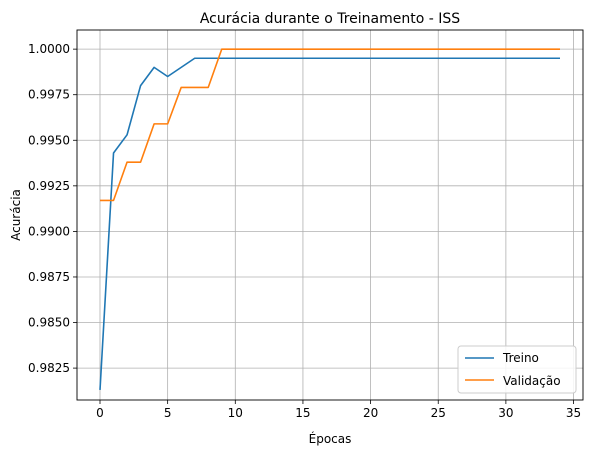  Describe the element at coordinates (505, 413) in the screenshot. I see `x-tick-label: 30` at that location.